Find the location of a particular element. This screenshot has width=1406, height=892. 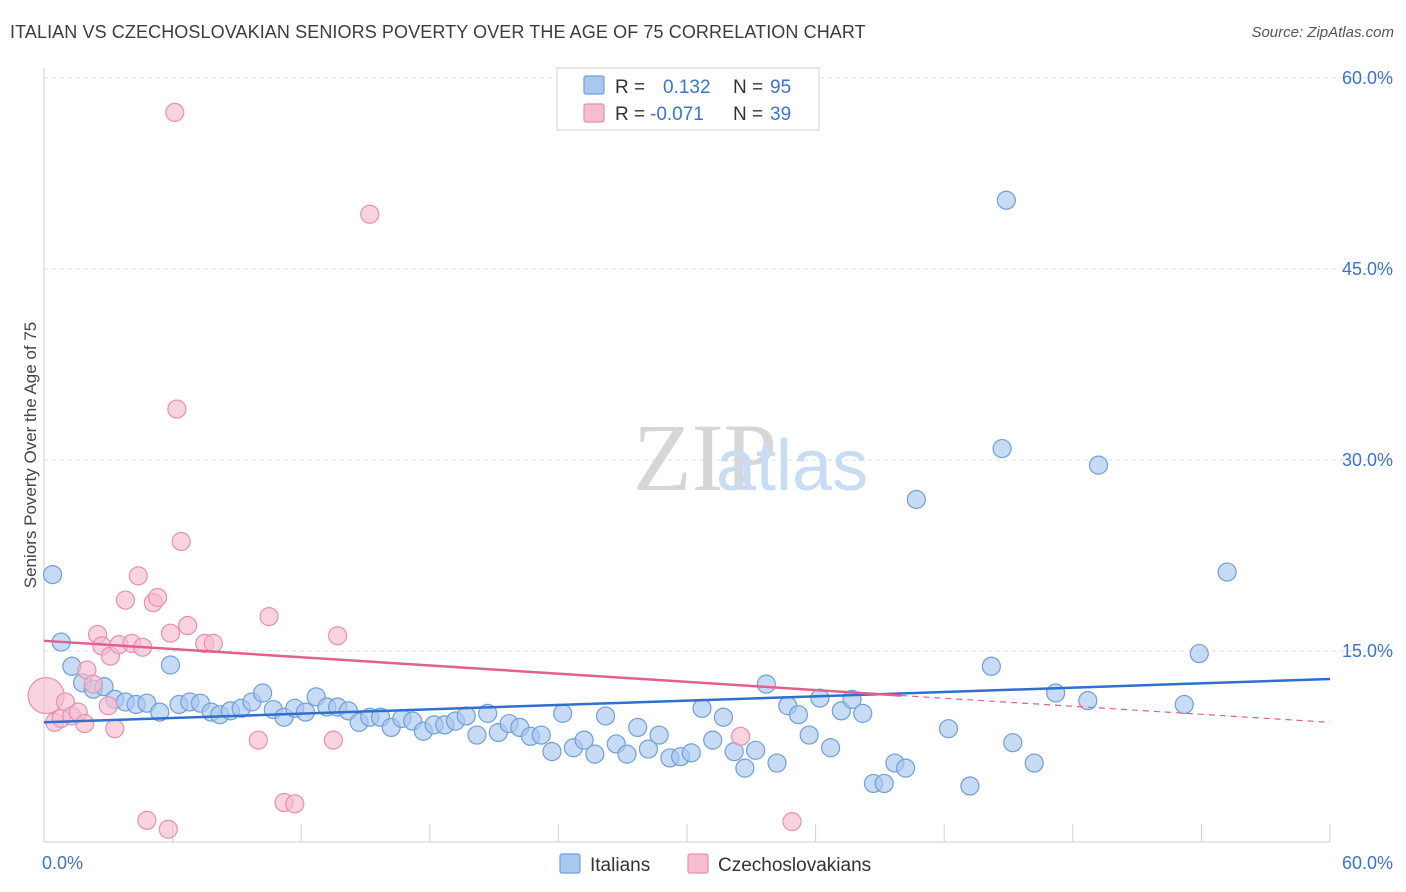

watermark-zip: ZIP is located at coordinates (705, 457).